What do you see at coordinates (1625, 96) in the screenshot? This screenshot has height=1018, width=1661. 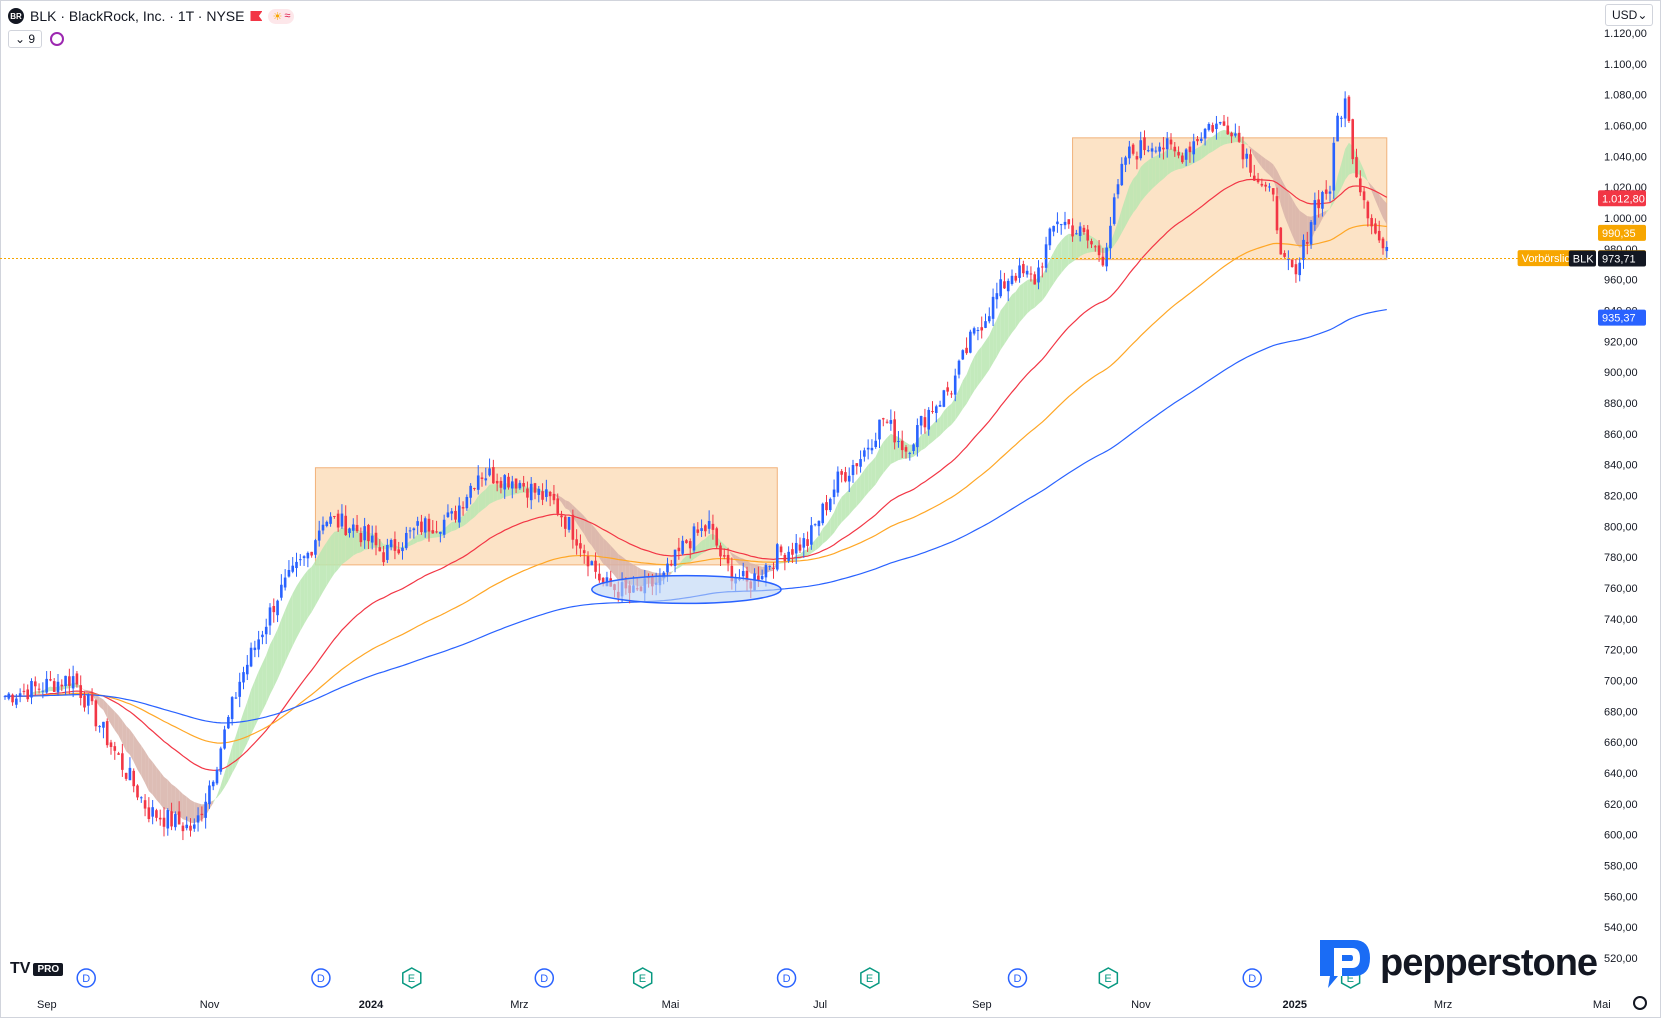 I see `y-tick-label: 1.080,00` at bounding box center [1625, 96].